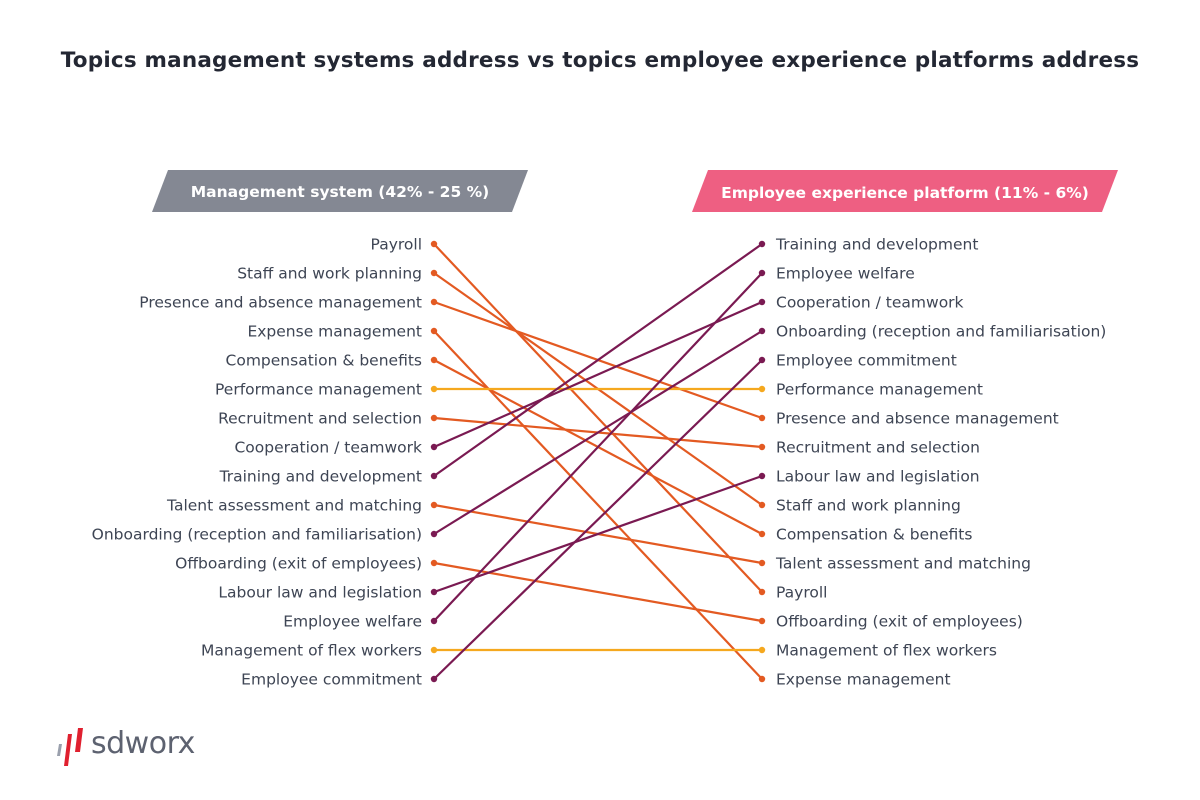 Image resolution: width=1200 pixels, height=800 pixels. I want to click on left-dot-onboarding-reception-and-familiarisation, so click(434, 534).